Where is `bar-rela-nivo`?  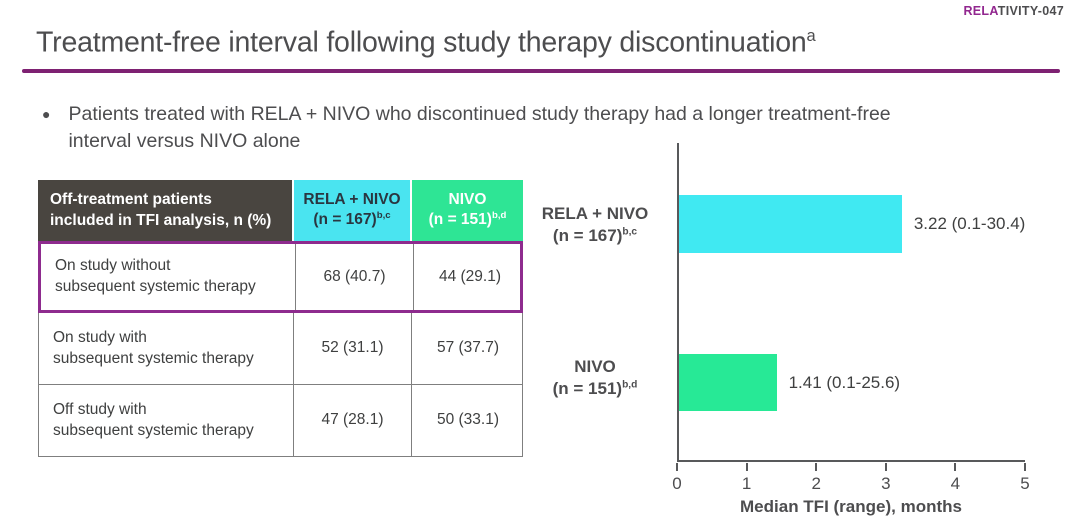 bar-rela-nivo is located at coordinates (790, 224).